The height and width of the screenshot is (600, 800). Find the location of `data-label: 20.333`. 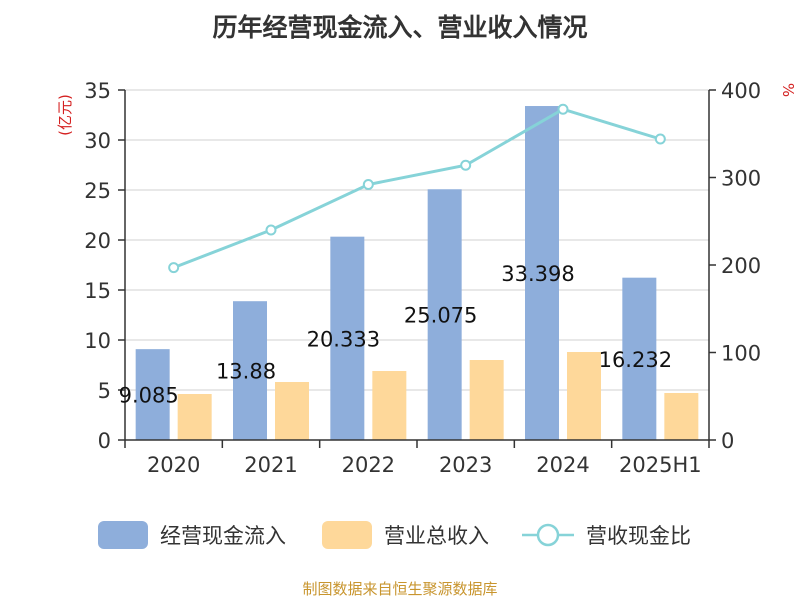

data-label: 20.333 is located at coordinates (343, 339).